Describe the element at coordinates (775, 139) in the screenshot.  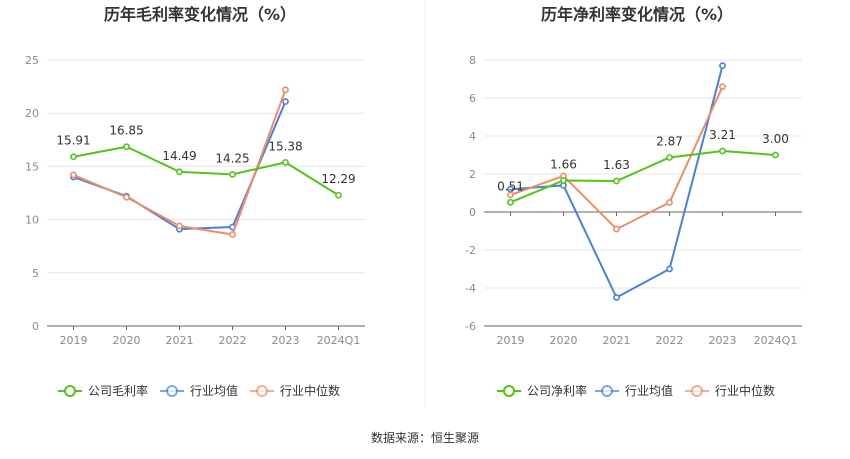
I see `data-label: 3.00` at that location.